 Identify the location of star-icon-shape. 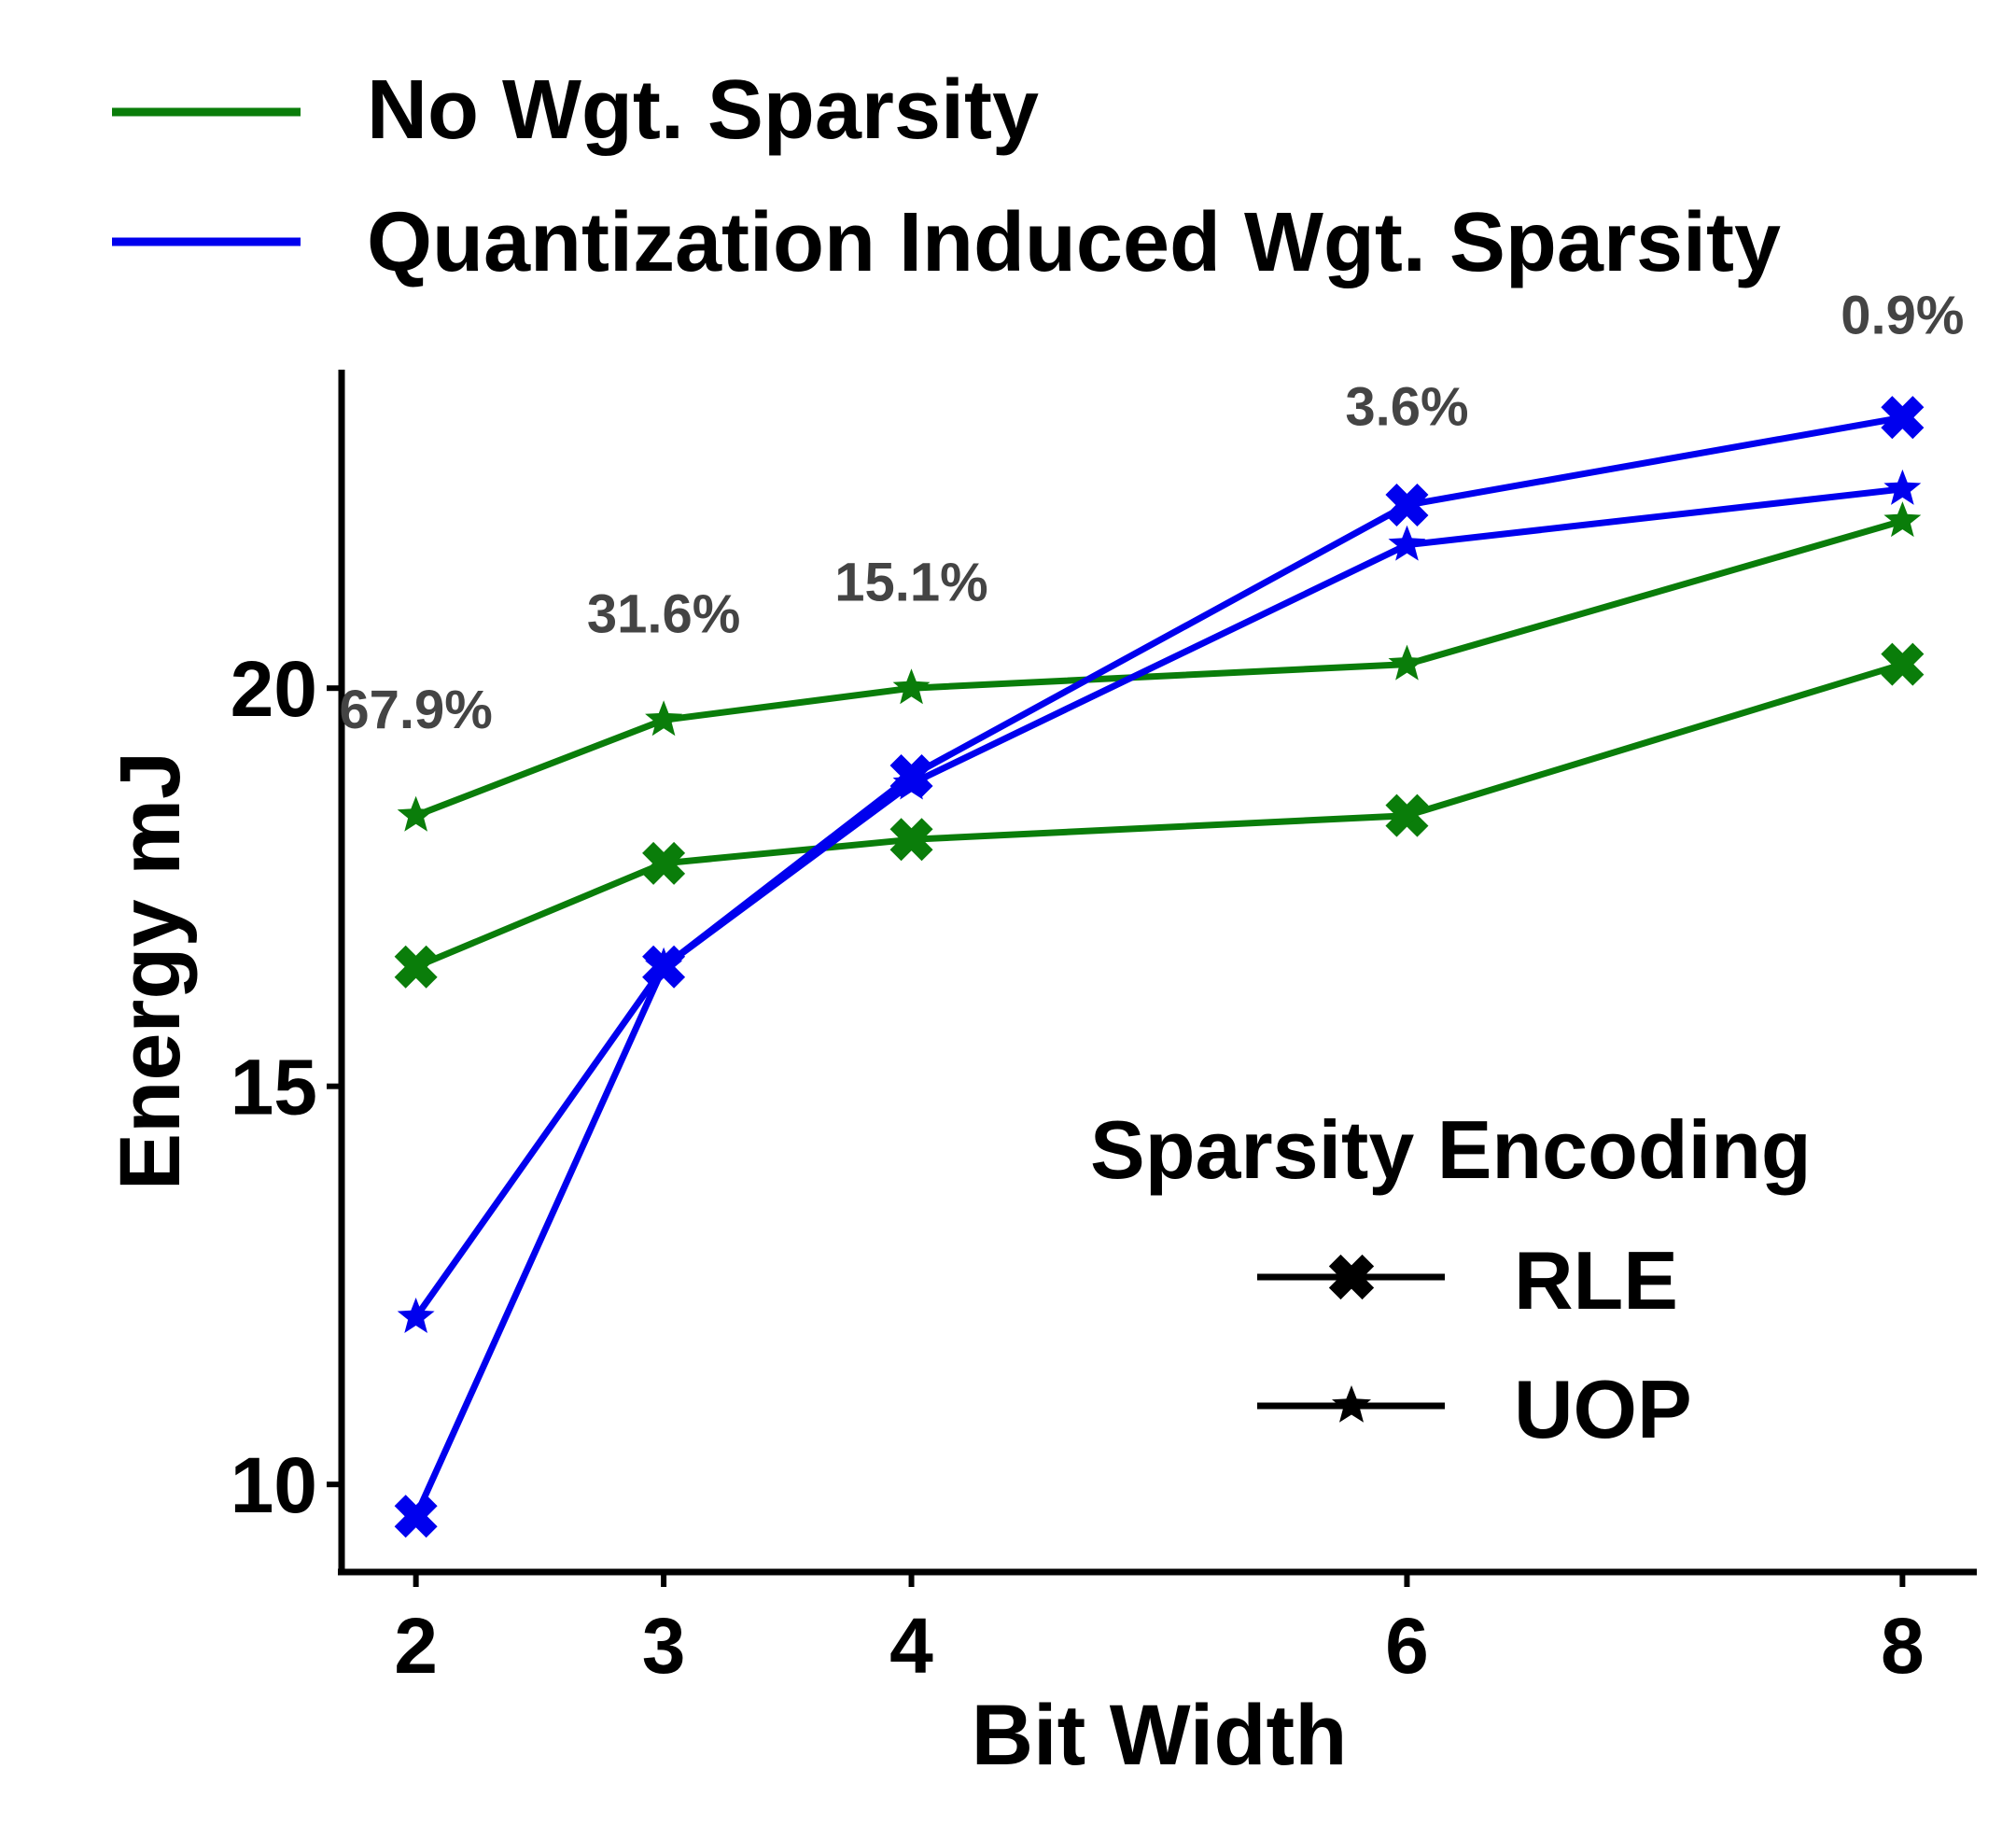
(1351, 1404).